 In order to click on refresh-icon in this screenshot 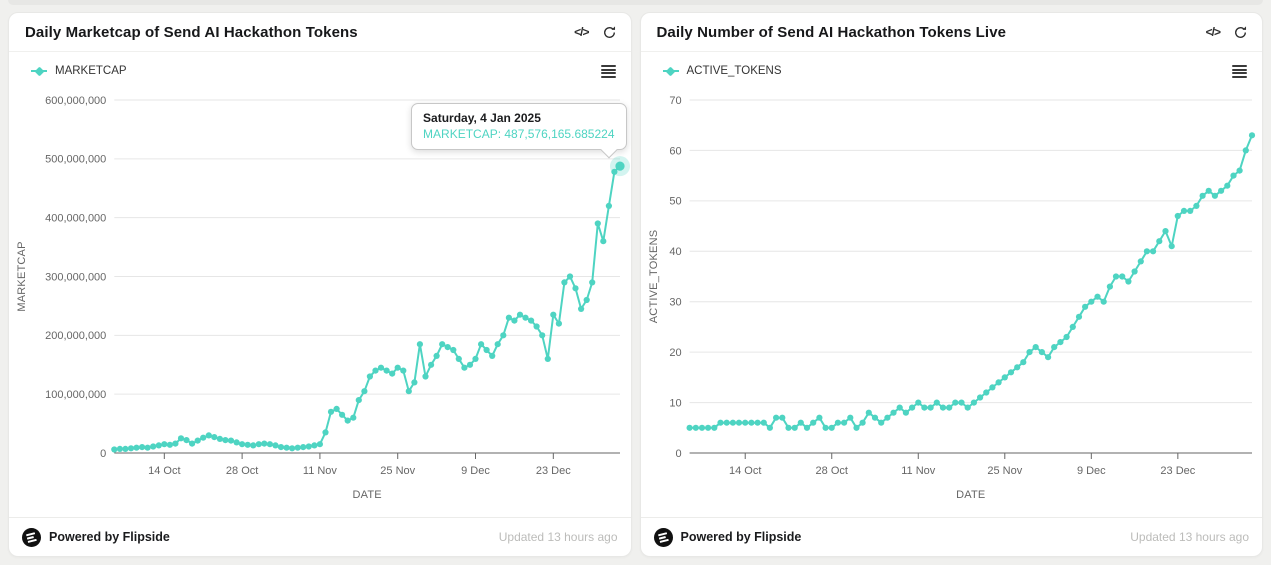, I will do `click(609, 32)`.